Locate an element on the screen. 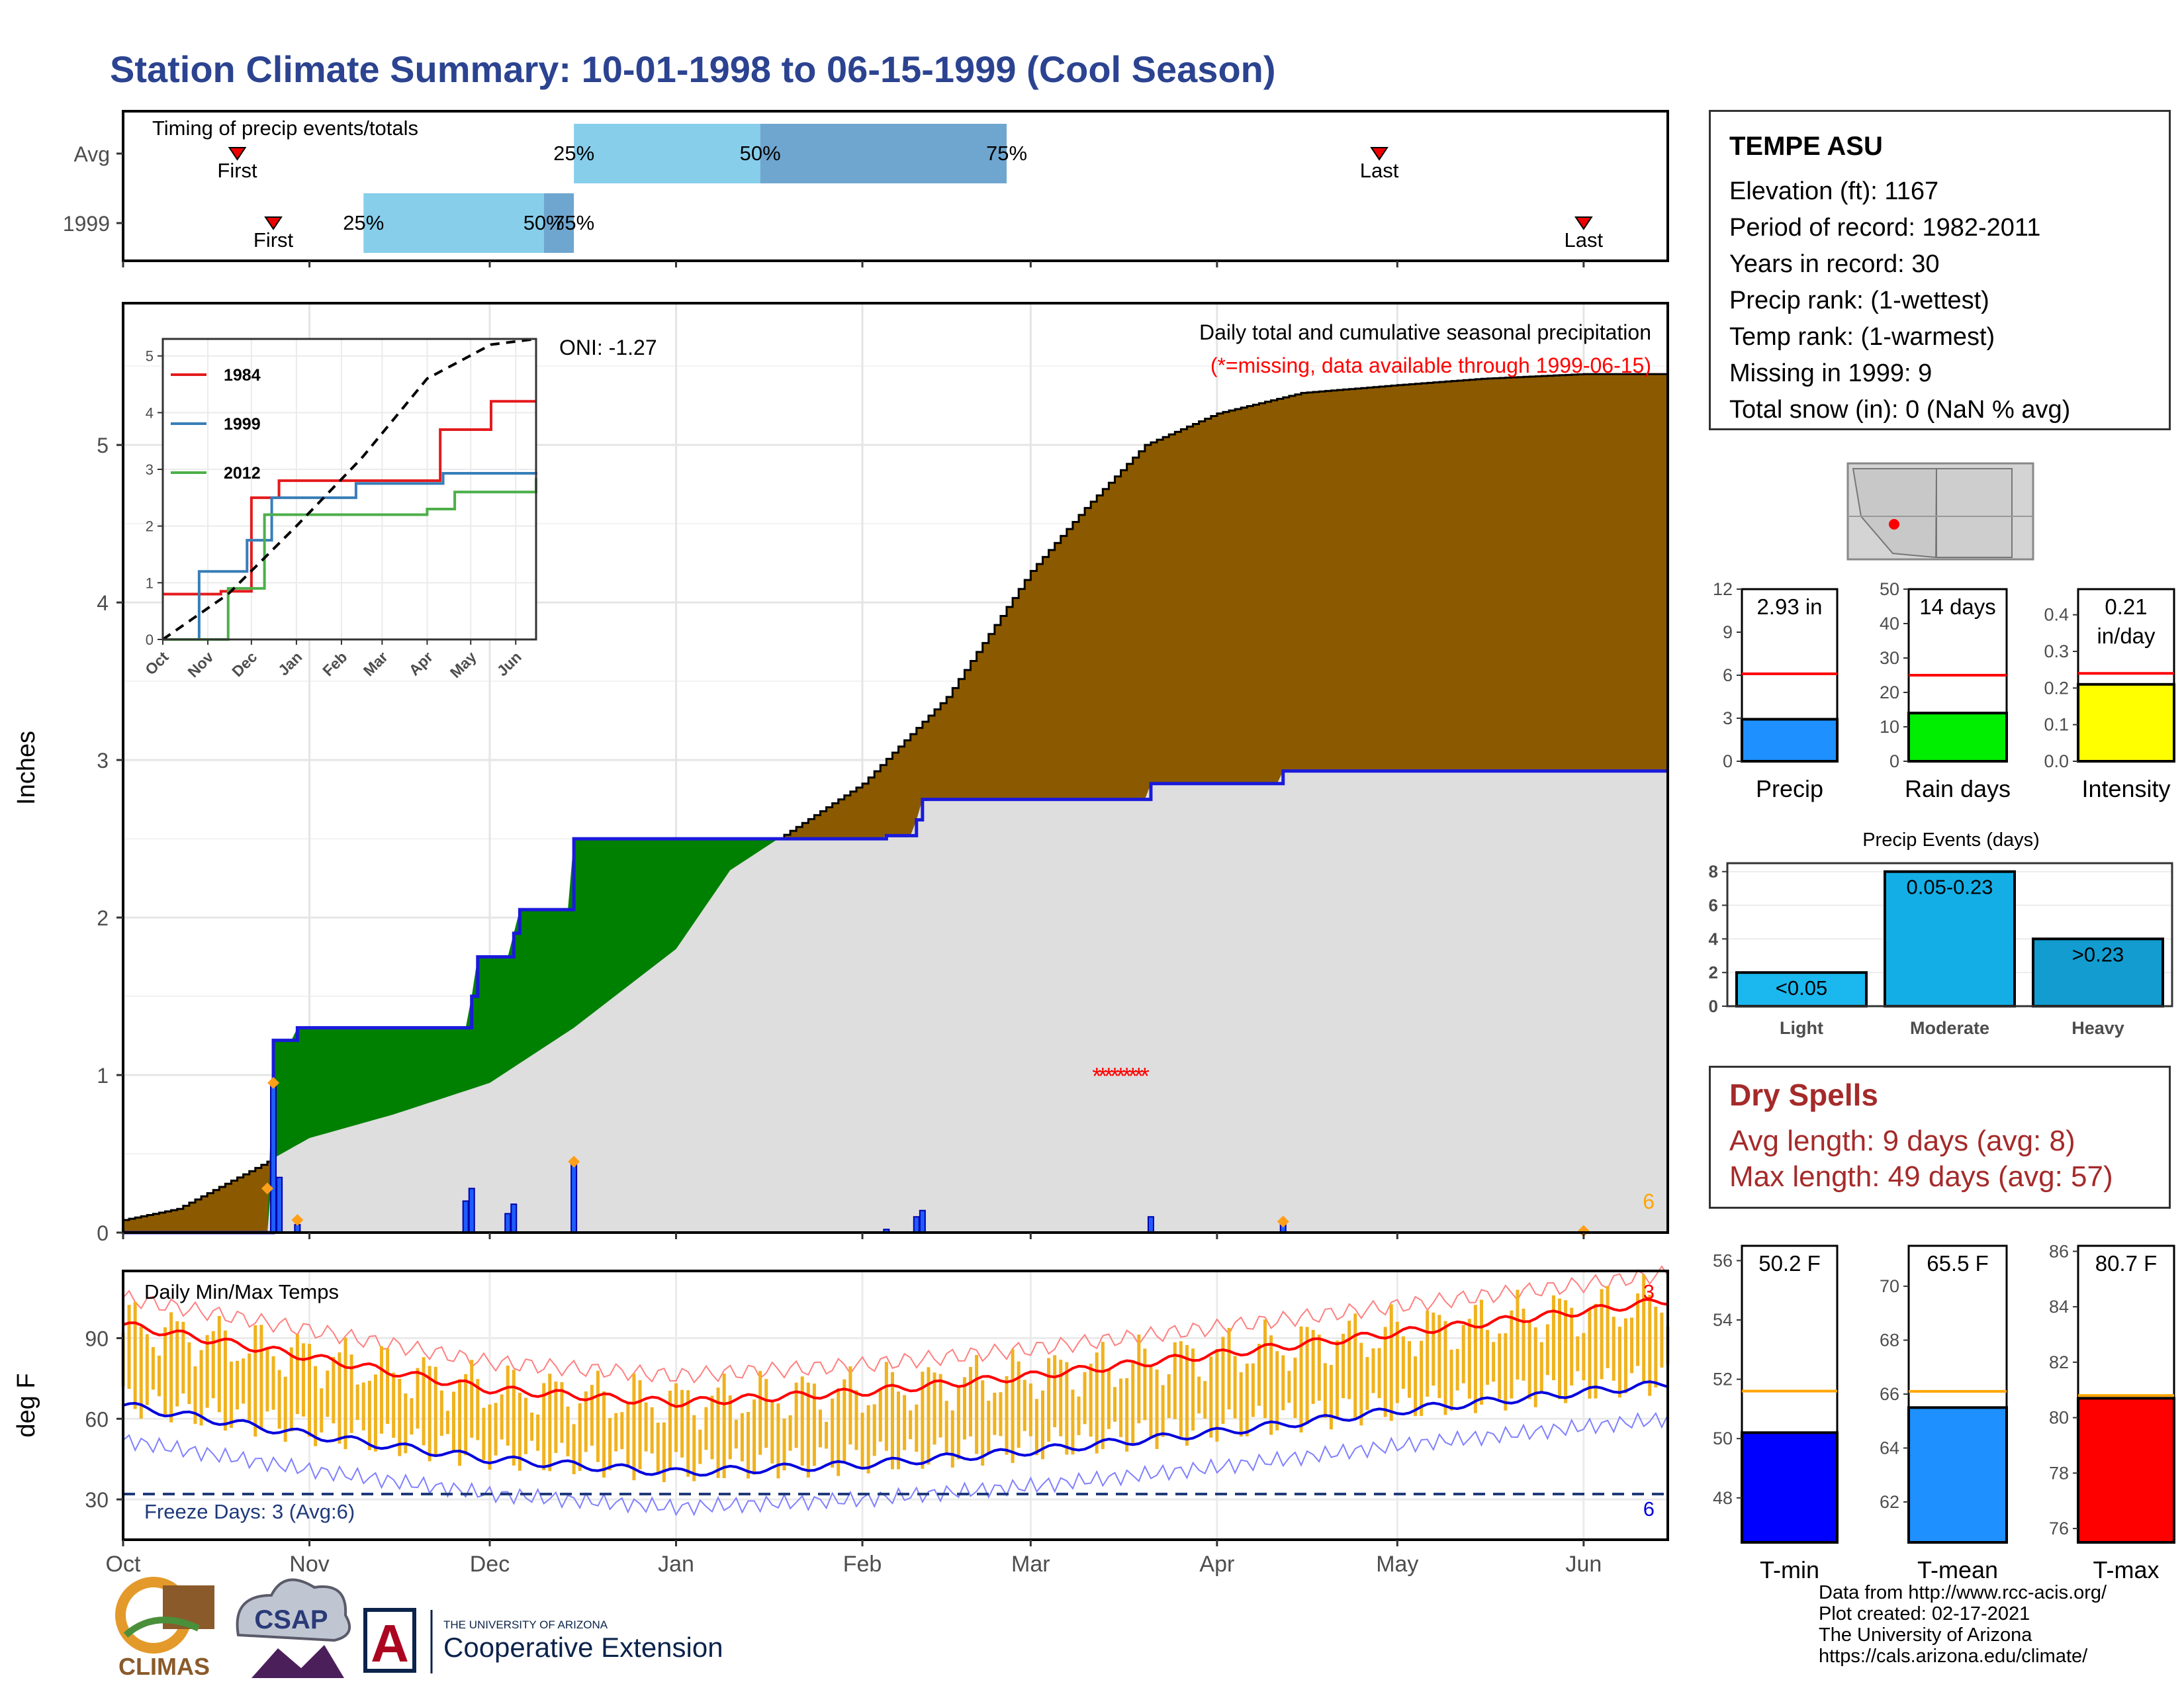 The width and height of the screenshot is (2184, 1688). timing-row-label: Avg is located at coordinates (92, 154).